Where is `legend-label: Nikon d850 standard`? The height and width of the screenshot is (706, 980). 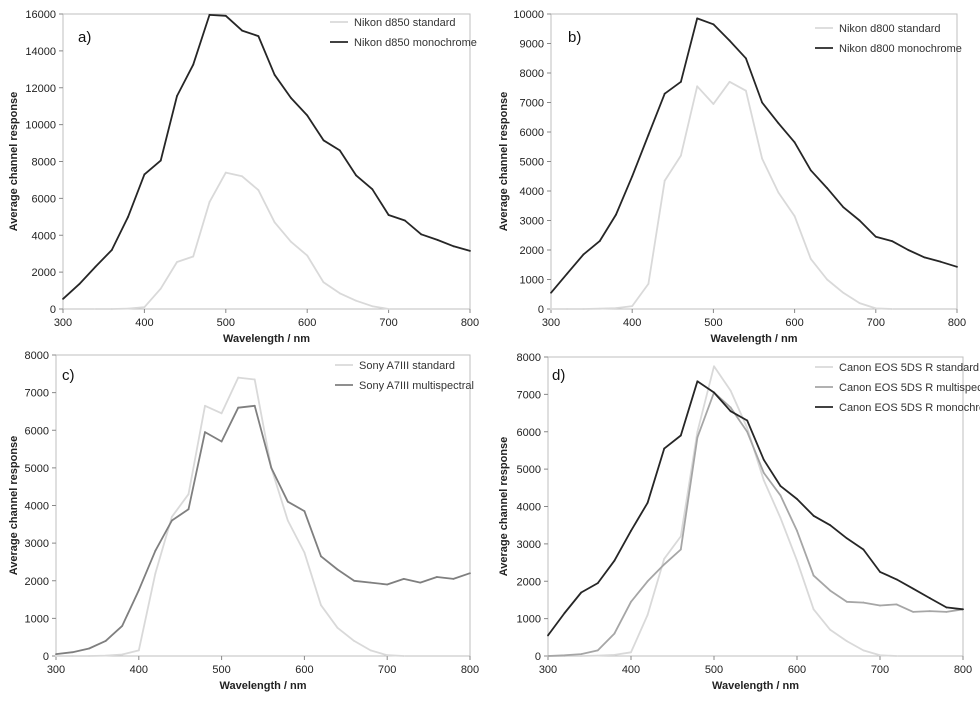
legend-label: Nikon d850 standard is located at coordinates (405, 23).